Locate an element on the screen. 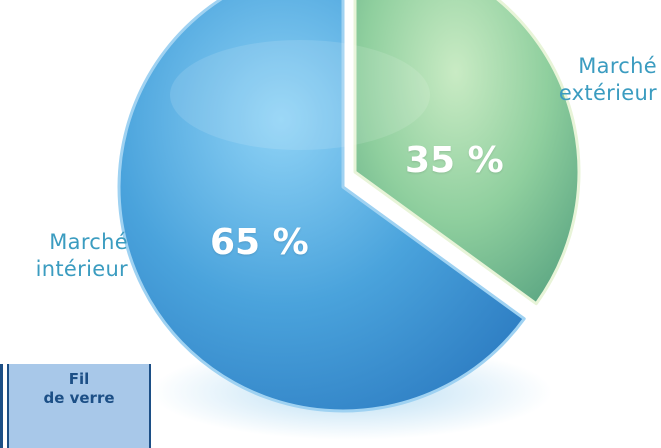 This screenshot has height=448, width=661. table-header-cell is located at coordinates (79, 406).